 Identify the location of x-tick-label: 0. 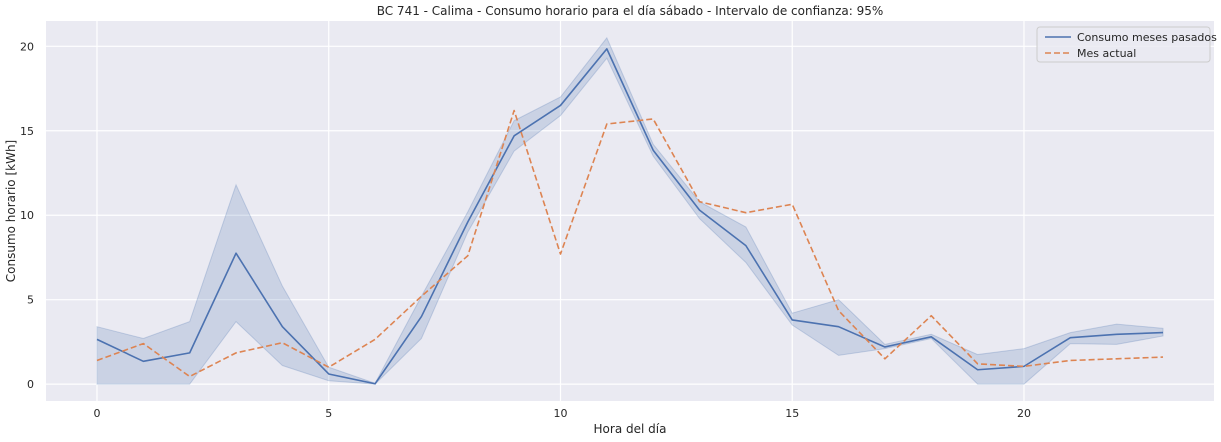
(96, 413).